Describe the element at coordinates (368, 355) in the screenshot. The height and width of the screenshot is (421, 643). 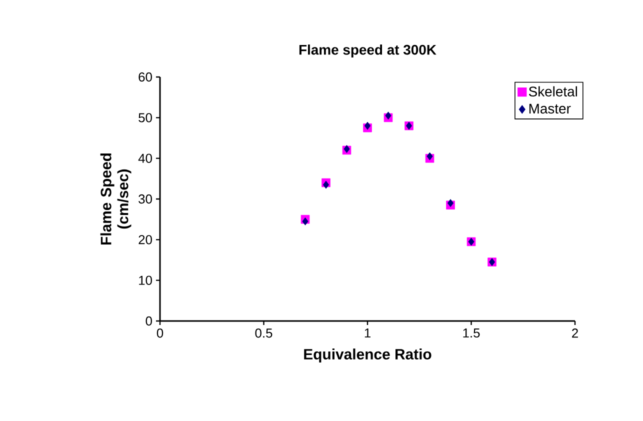
I see `x-axis-title: Equivalence Ratio` at that location.